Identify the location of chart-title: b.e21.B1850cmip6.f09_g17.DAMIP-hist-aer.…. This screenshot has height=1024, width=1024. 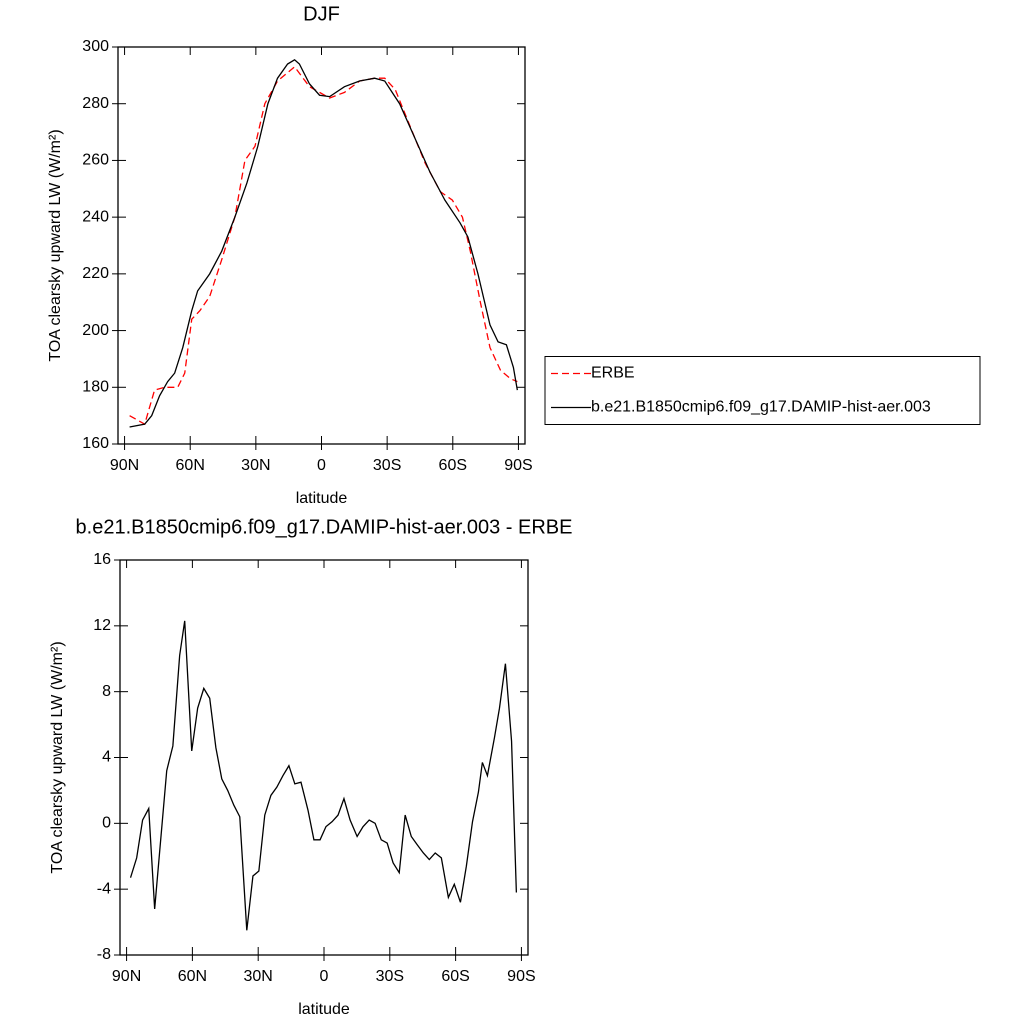
(324, 527).